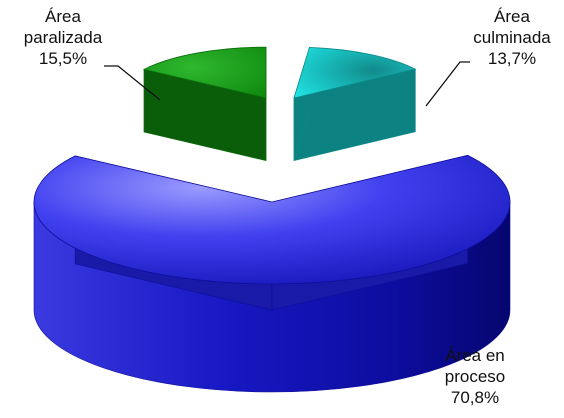 This screenshot has width=564, height=418. I want to click on slice-label-line: culminada, so click(512, 37).